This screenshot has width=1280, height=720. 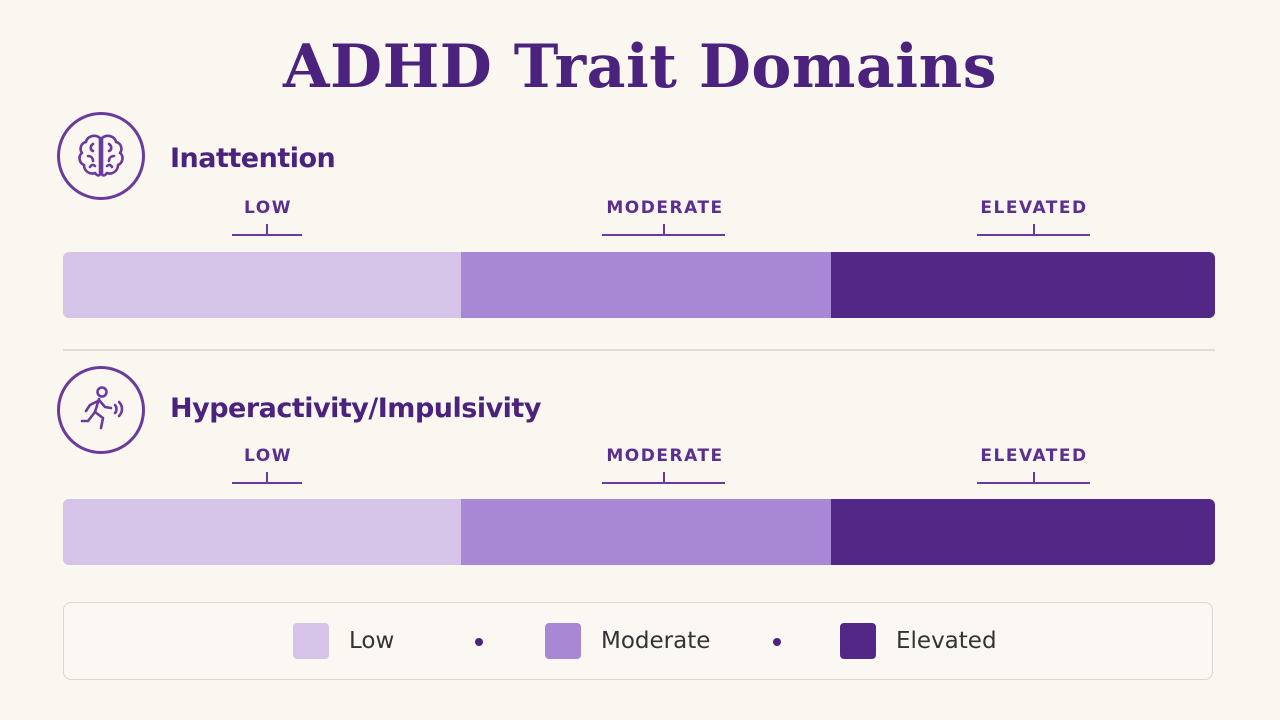 I want to click on legend-label-elevated: Elevated, so click(x=946, y=641).